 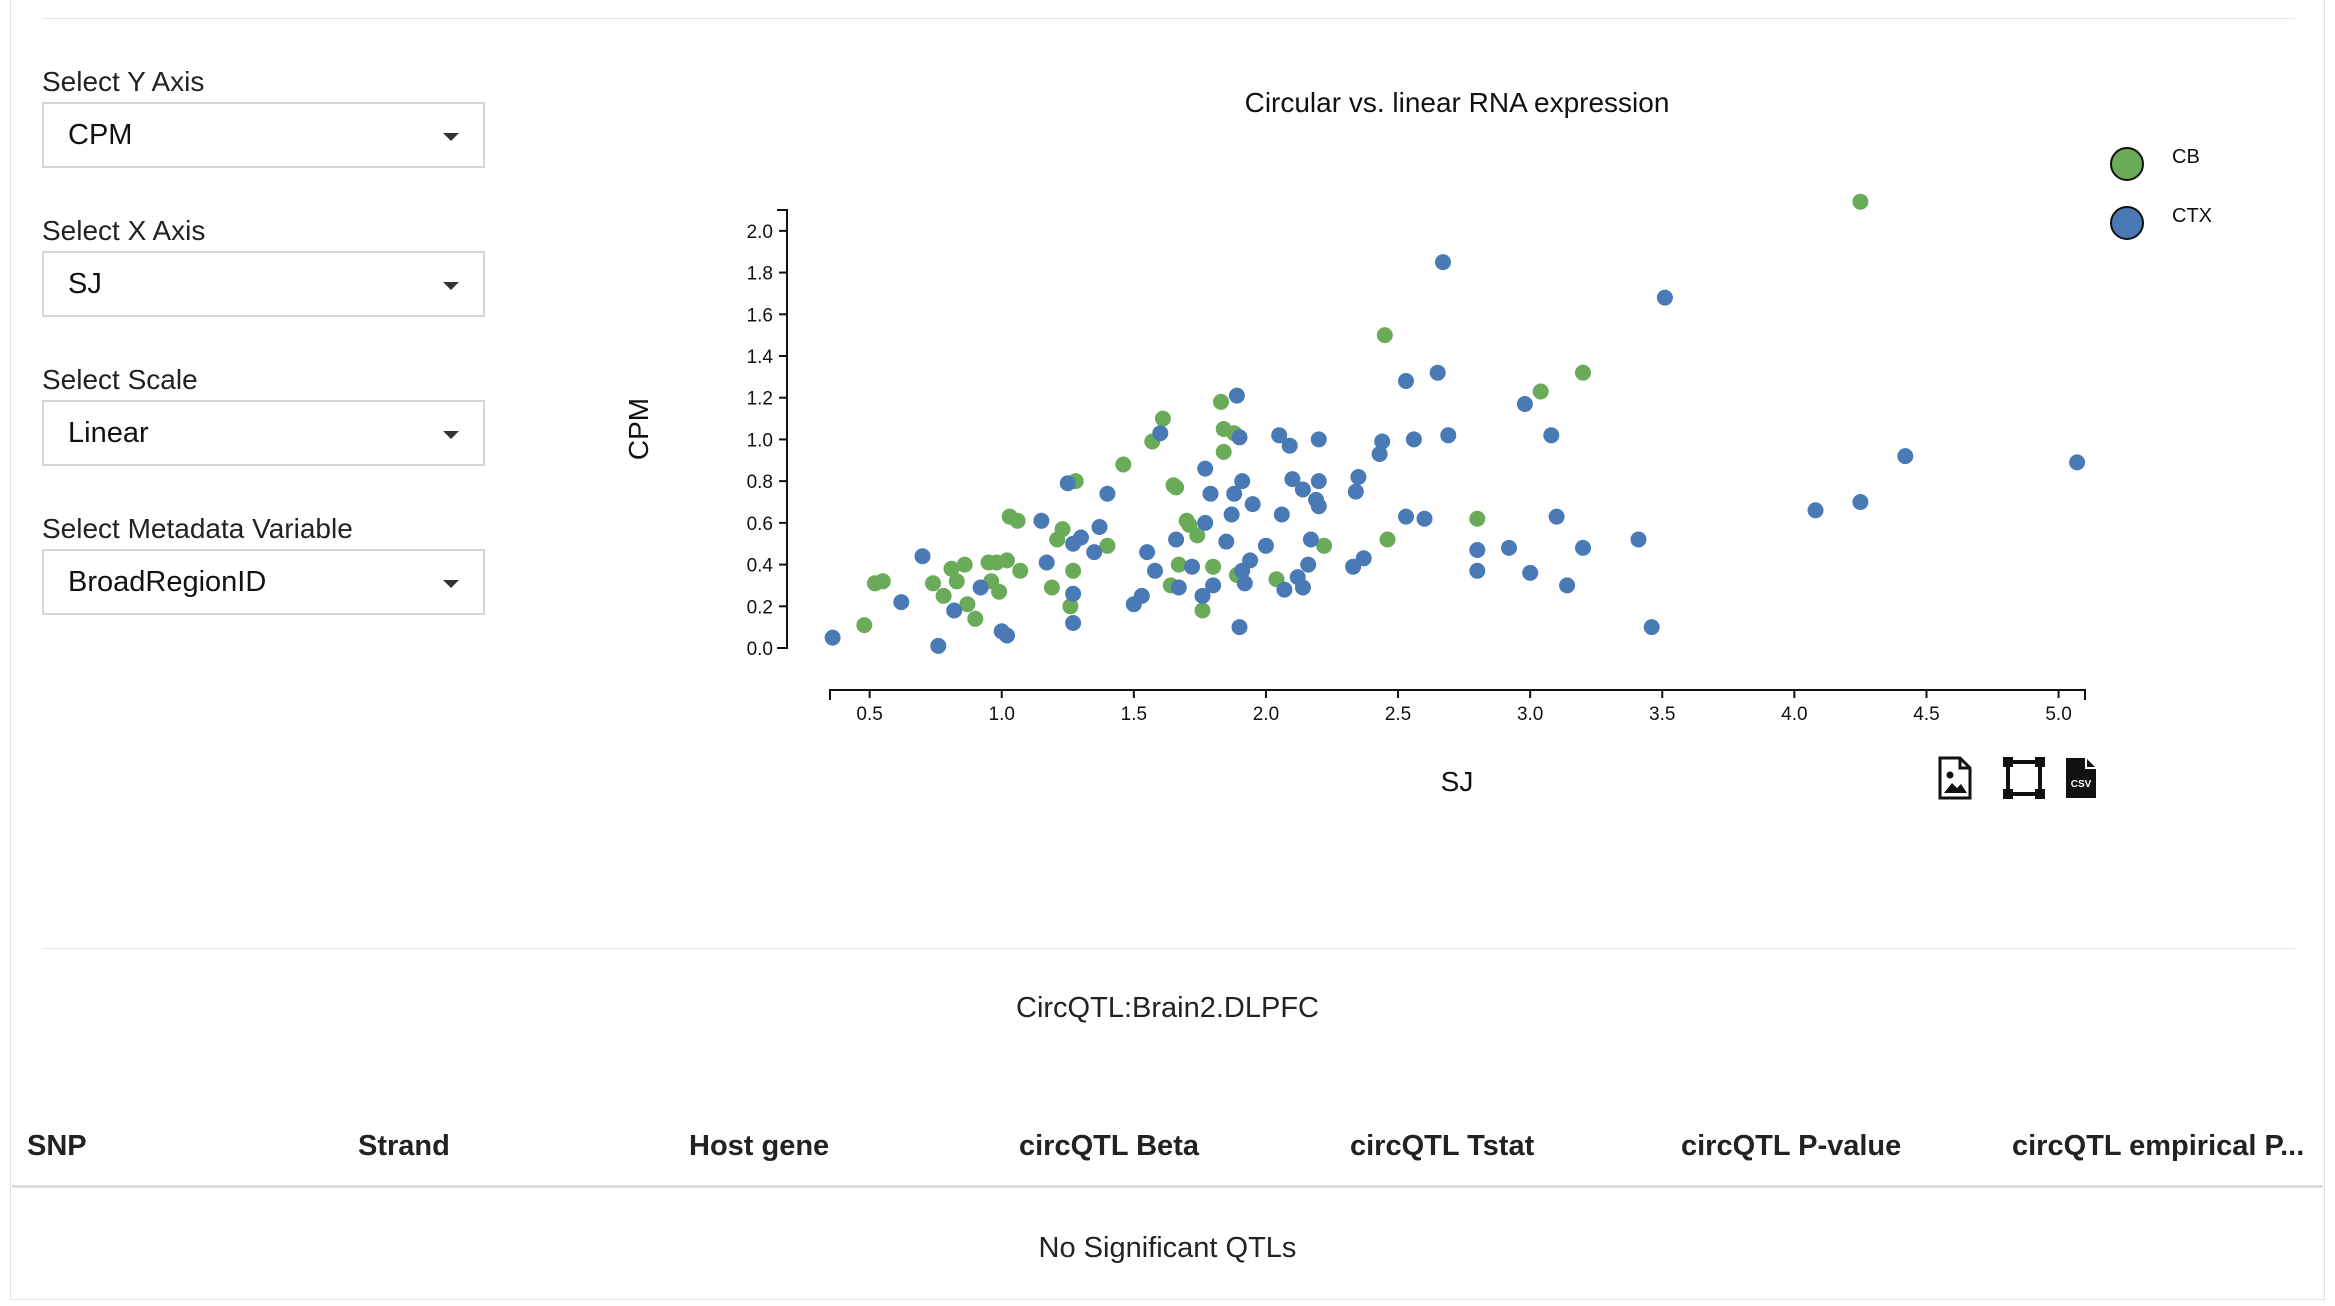 What do you see at coordinates (124, 230) in the screenshot?
I see `x-axis-select-label: Select X Axis` at bounding box center [124, 230].